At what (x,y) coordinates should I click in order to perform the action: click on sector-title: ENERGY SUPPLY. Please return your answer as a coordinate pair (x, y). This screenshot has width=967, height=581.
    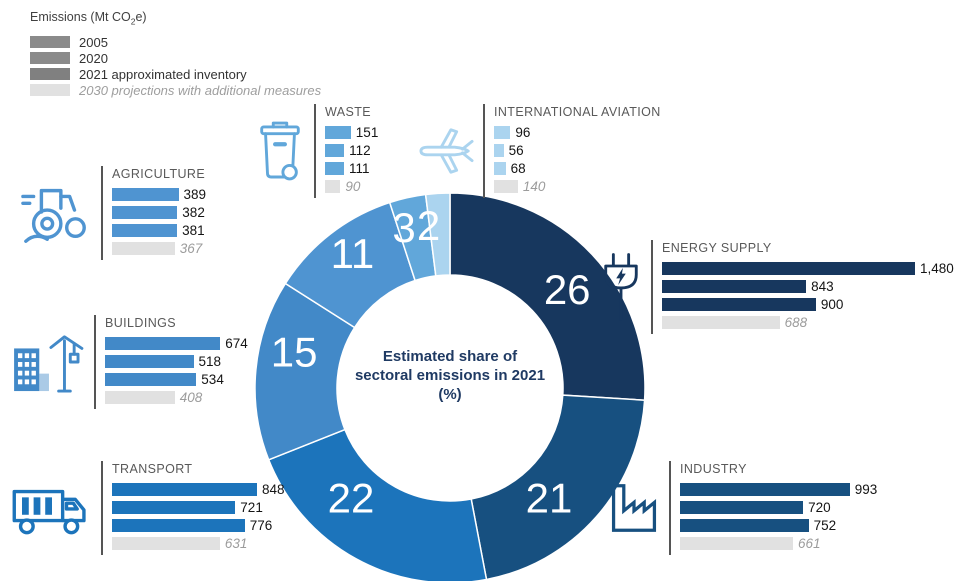
    Looking at the image, I should click on (717, 248).